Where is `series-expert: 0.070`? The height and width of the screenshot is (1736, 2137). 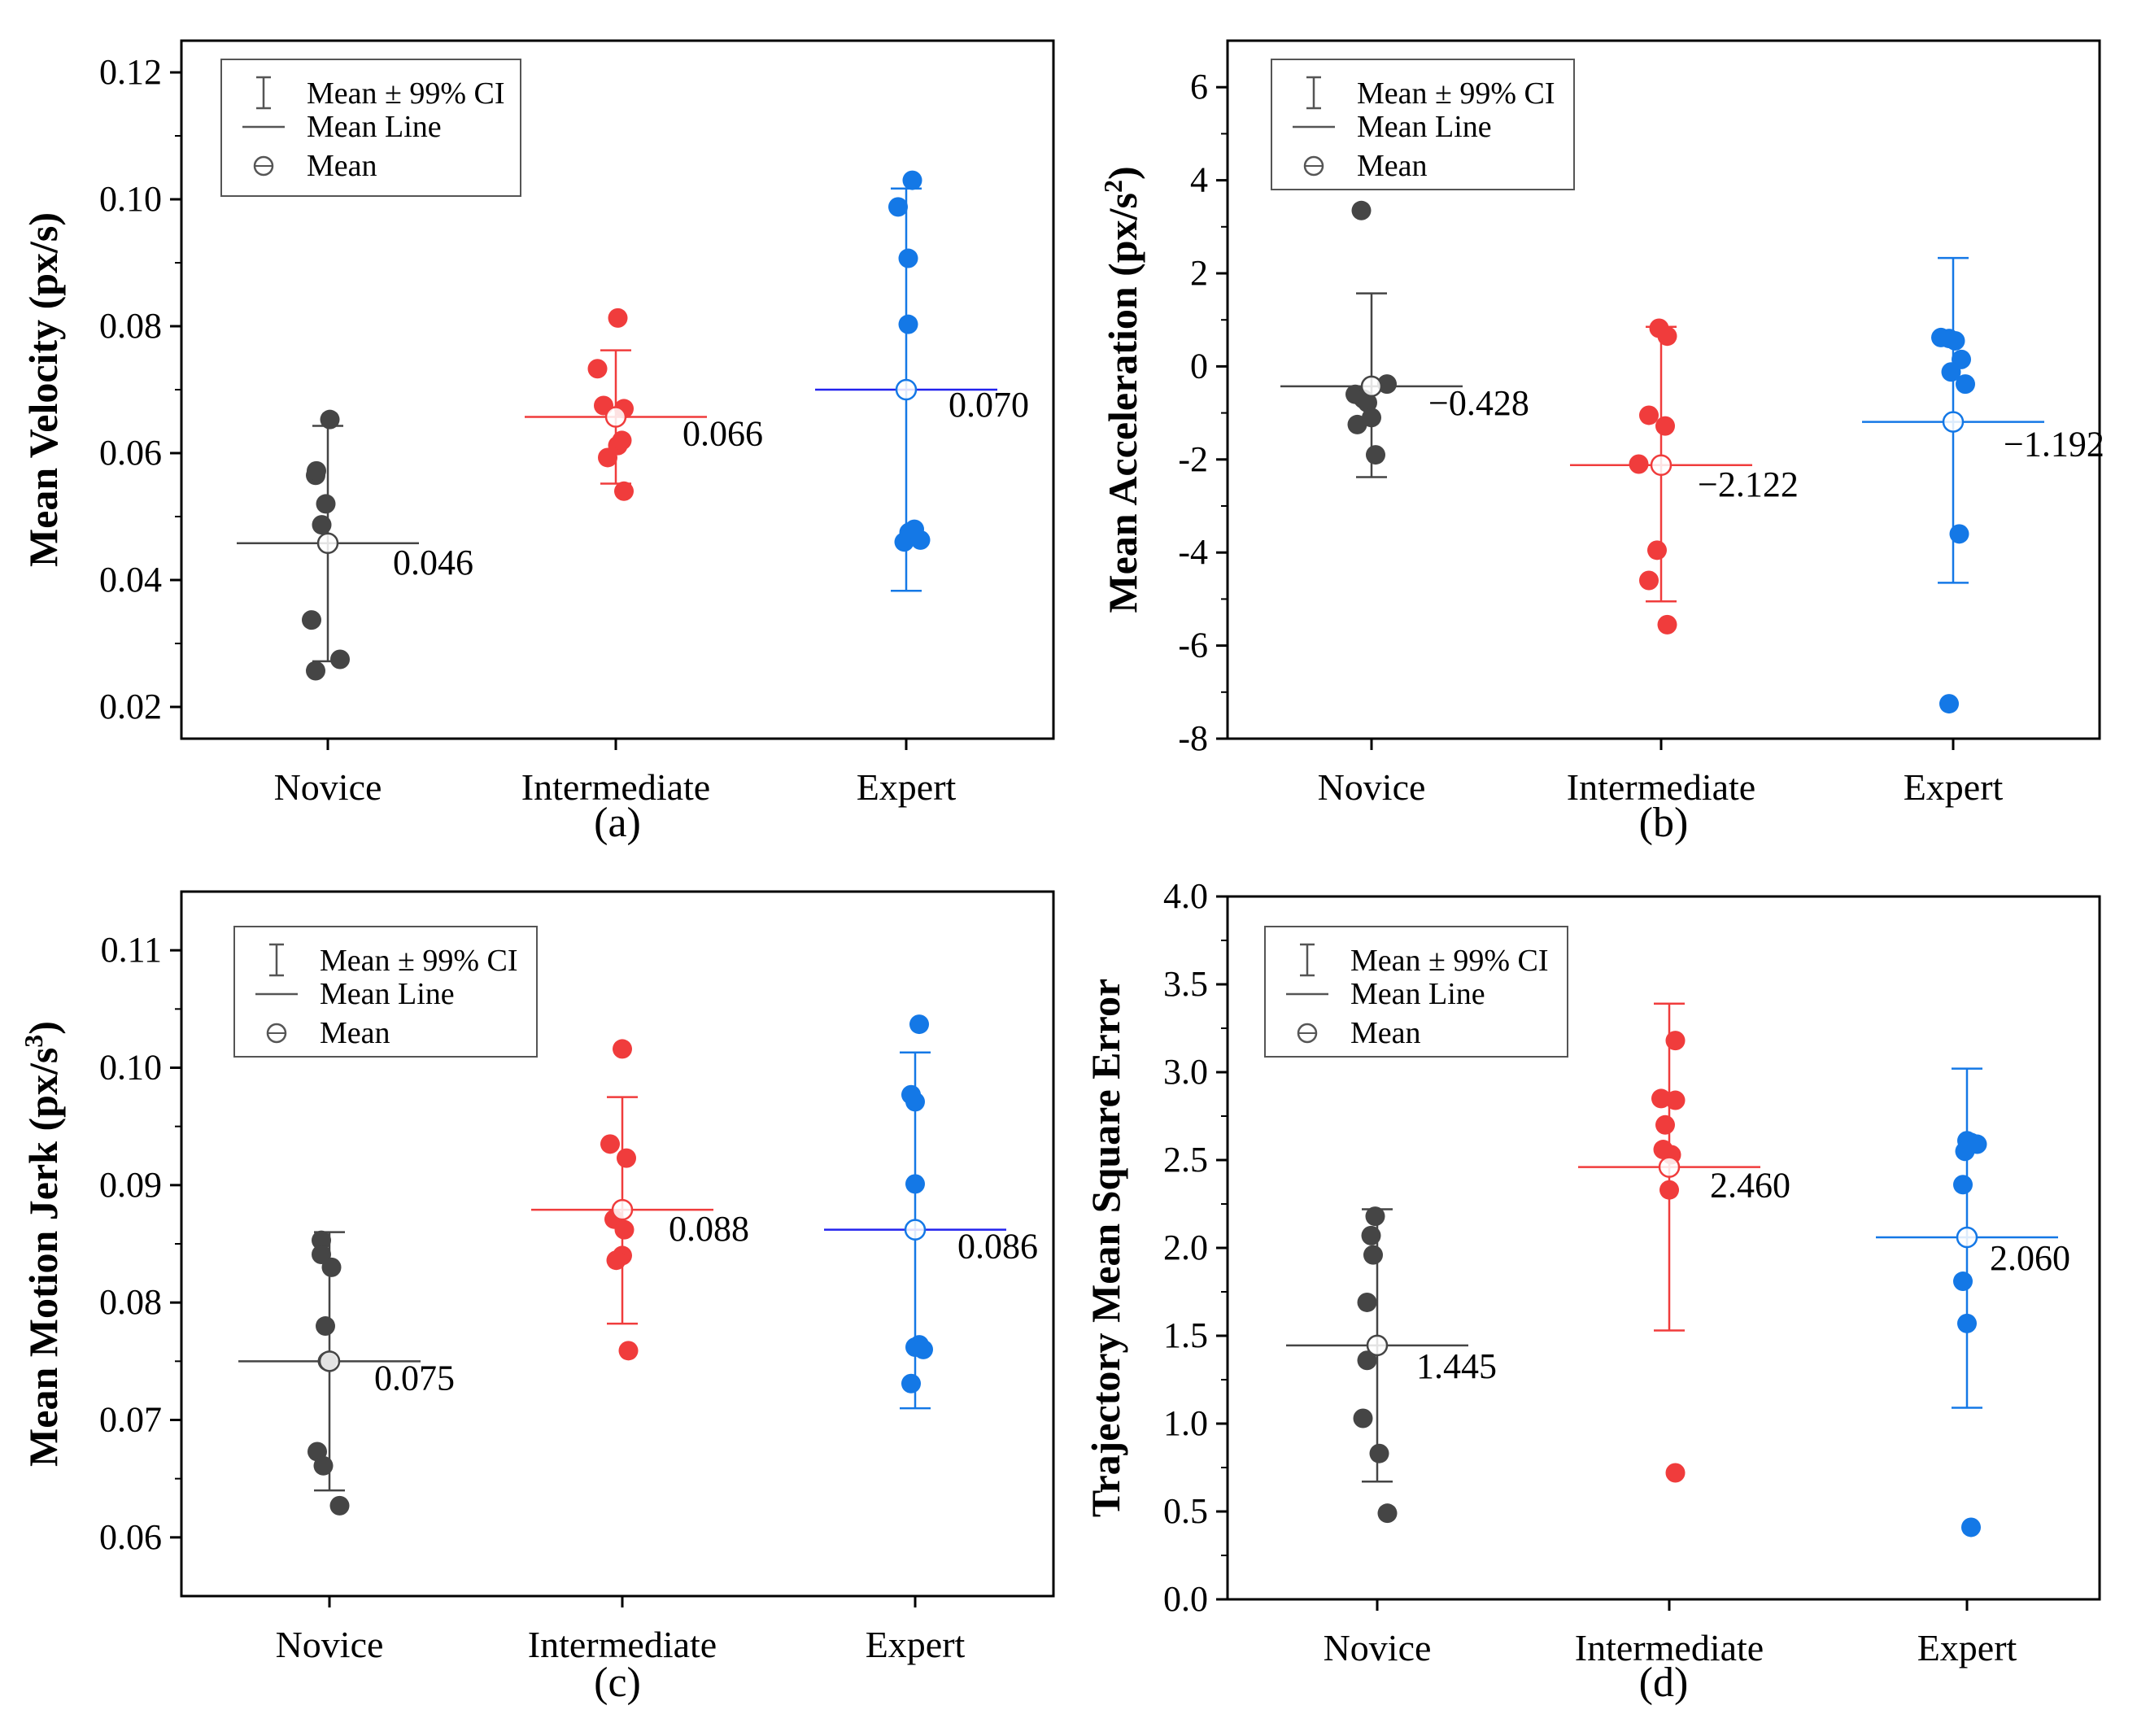
series-expert: 0.070 is located at coordinates (922, 381).